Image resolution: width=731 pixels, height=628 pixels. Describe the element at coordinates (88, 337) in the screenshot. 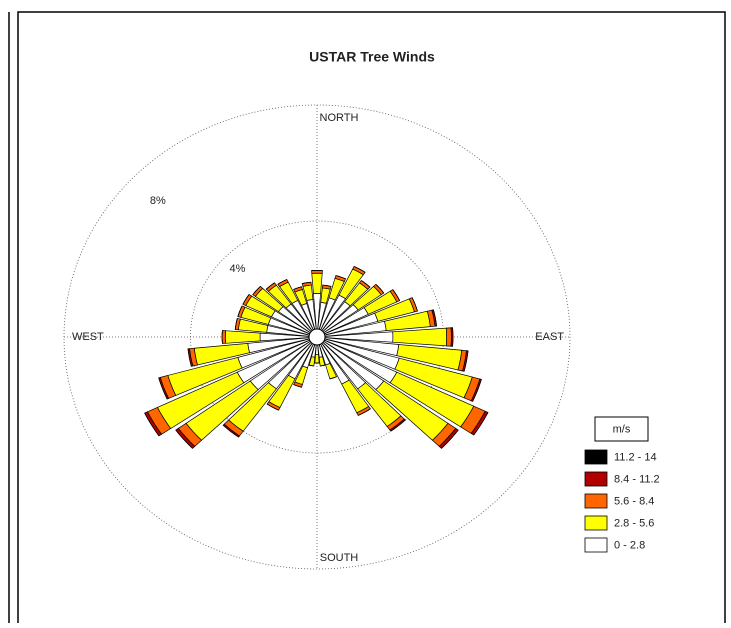

I see `compass-label: WEST` at that location.